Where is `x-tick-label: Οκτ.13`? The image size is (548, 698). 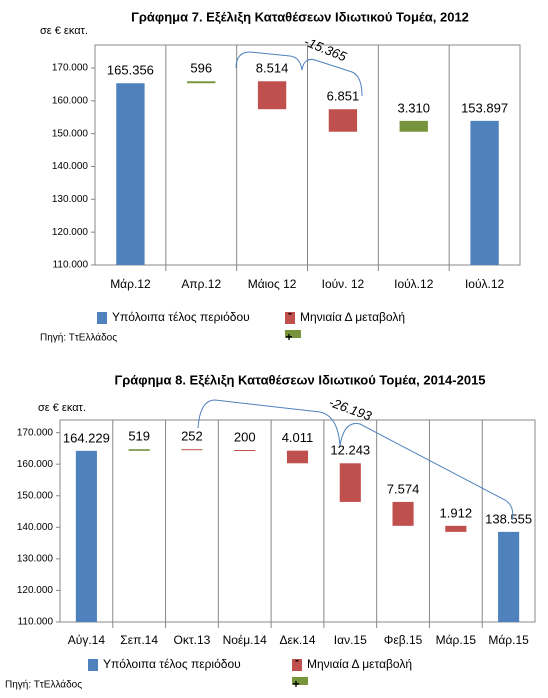
x-tick-label: Οκτ.13 is located at coordinates (192, 640).